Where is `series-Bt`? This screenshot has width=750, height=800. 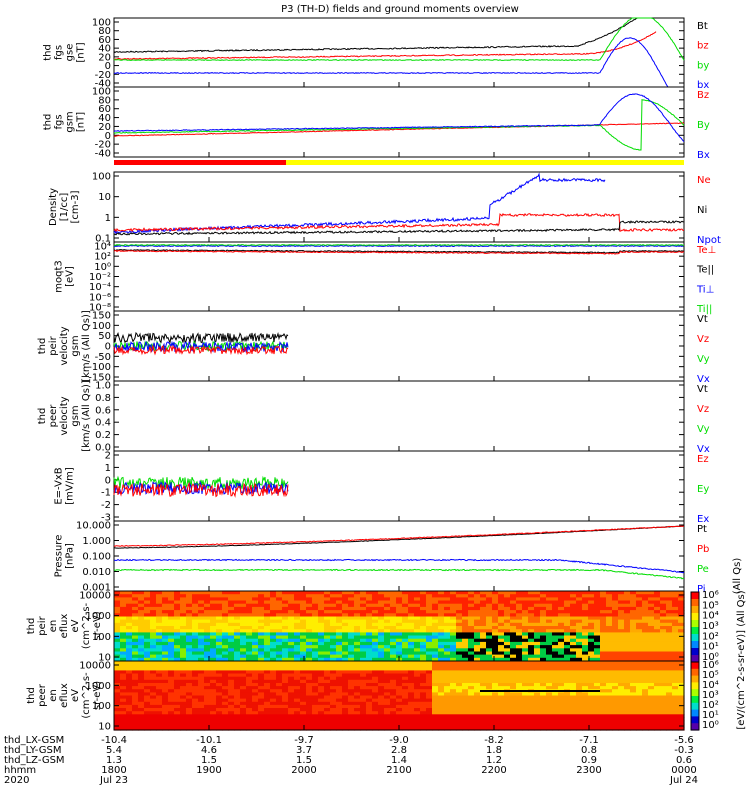
series-Bt is located at coordinates (384, 35).